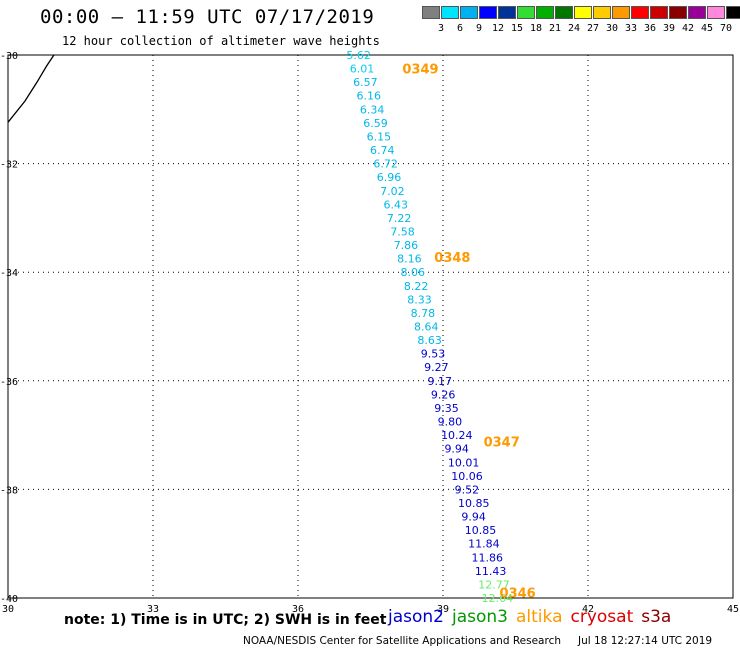 The width and height of the screenshot is (740, 650). I want to click on timestamp: Jul 18 12:27:14 UTC 2019, so click(645, 641).